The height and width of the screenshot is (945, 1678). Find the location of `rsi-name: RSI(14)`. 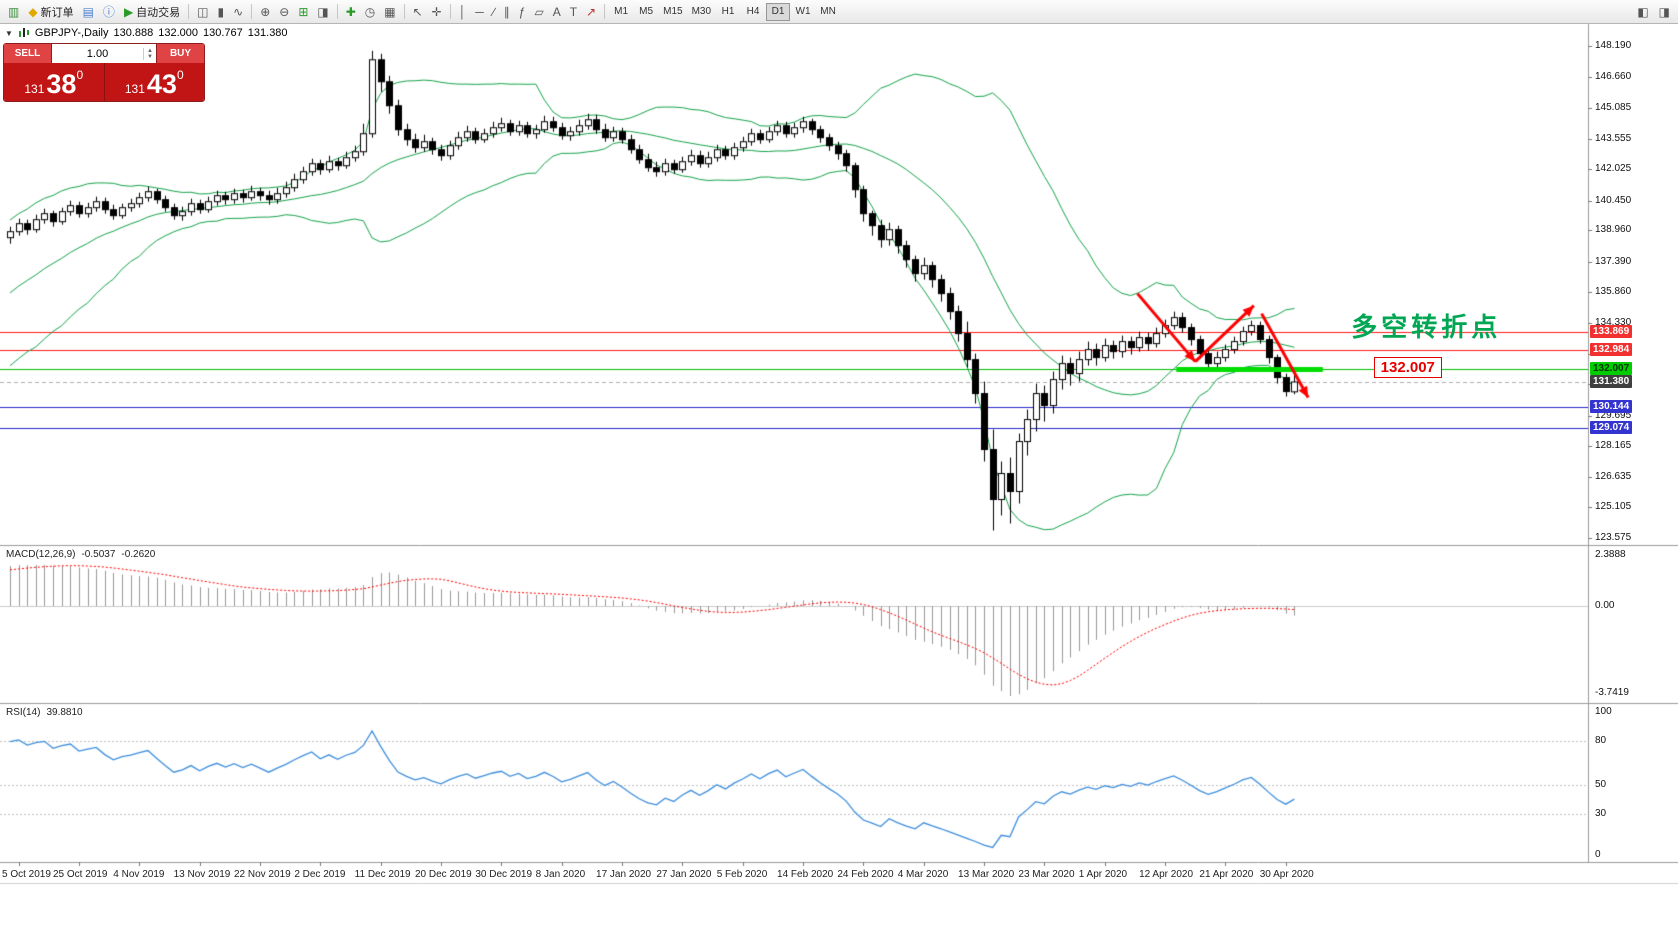

rsi-name: RSI(14) is located at coordinates (23, 712).